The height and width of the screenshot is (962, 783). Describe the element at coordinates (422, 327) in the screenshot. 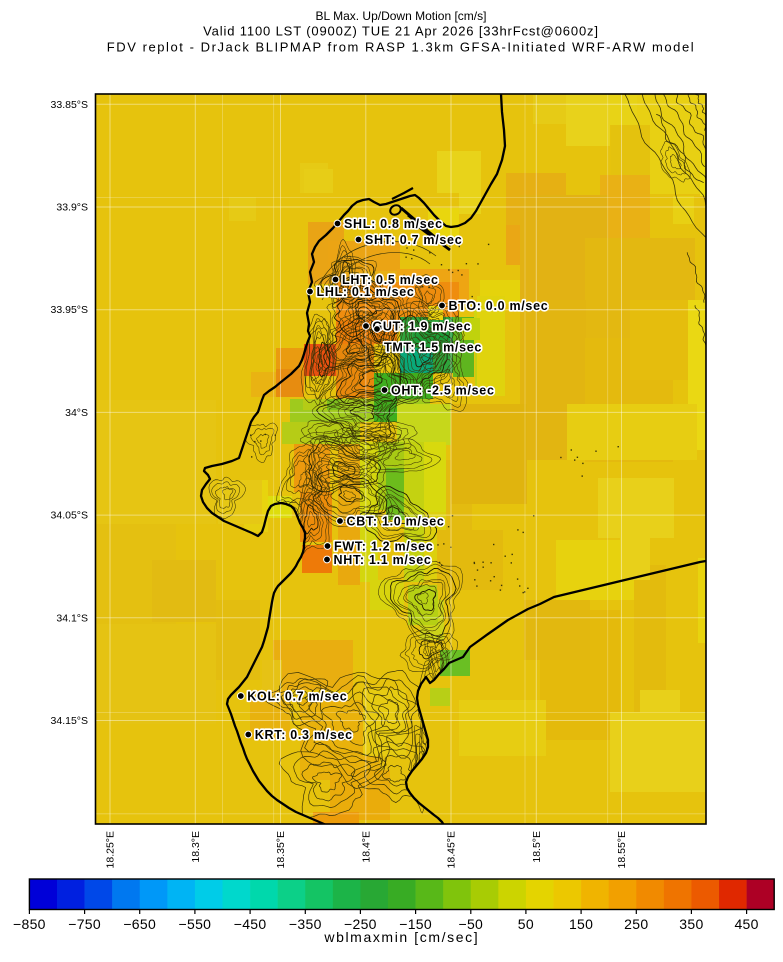

I see `svg-text: GUT: 1.9 m/sec` at that location.